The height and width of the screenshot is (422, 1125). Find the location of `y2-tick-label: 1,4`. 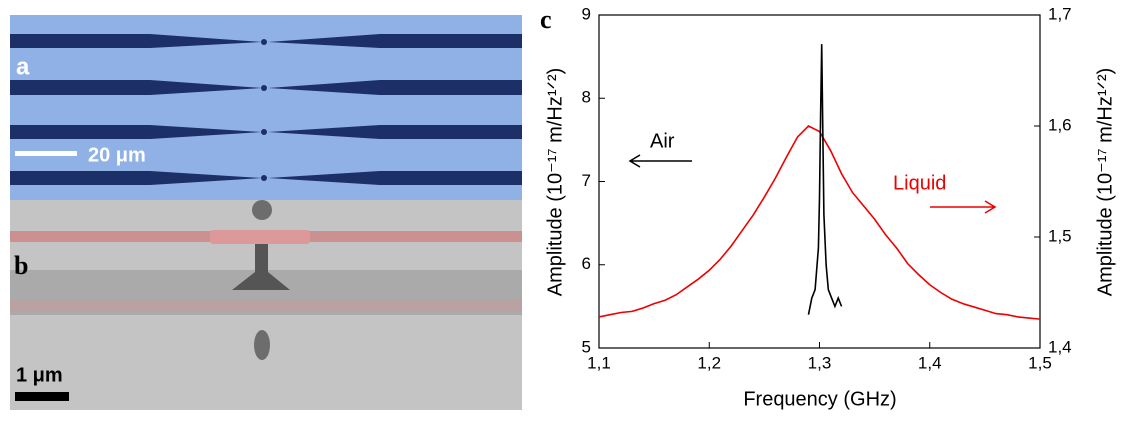

y2-tick-label: 1,4 is located at coordinates (1060, 346).